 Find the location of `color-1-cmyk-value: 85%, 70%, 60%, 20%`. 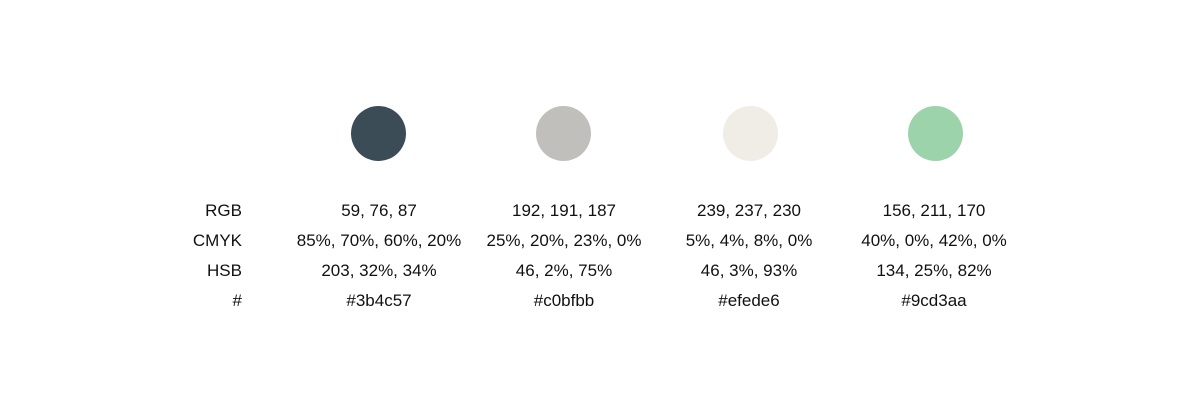

color-1-cmyk-value: 85%, 70%, 60%, 20% is located at coordinates (379, 240).